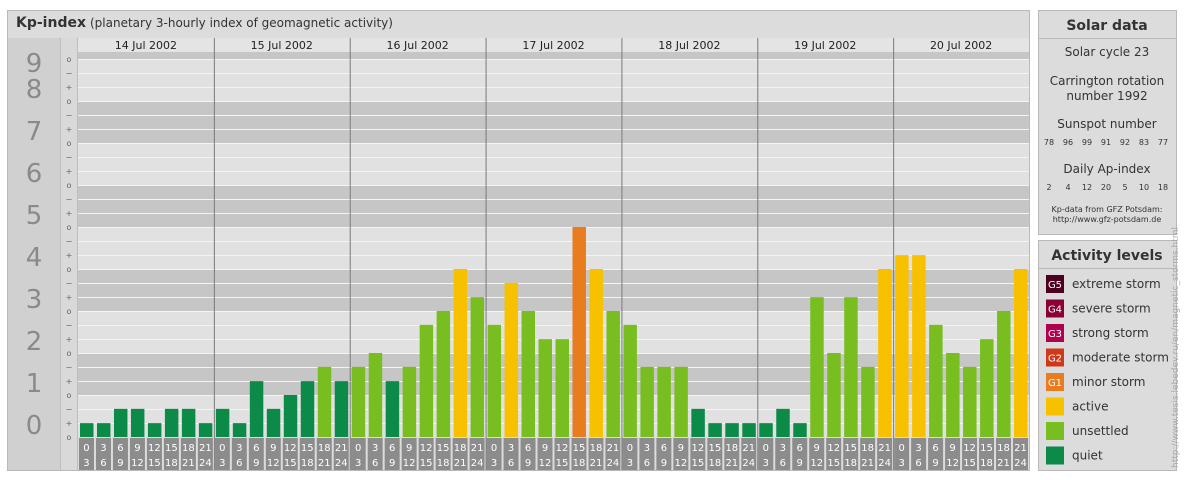 Image resolution: width=1184 pixels, height=480 pixels. I want to click on legend-label: extreme storm, so click(1116, 284).